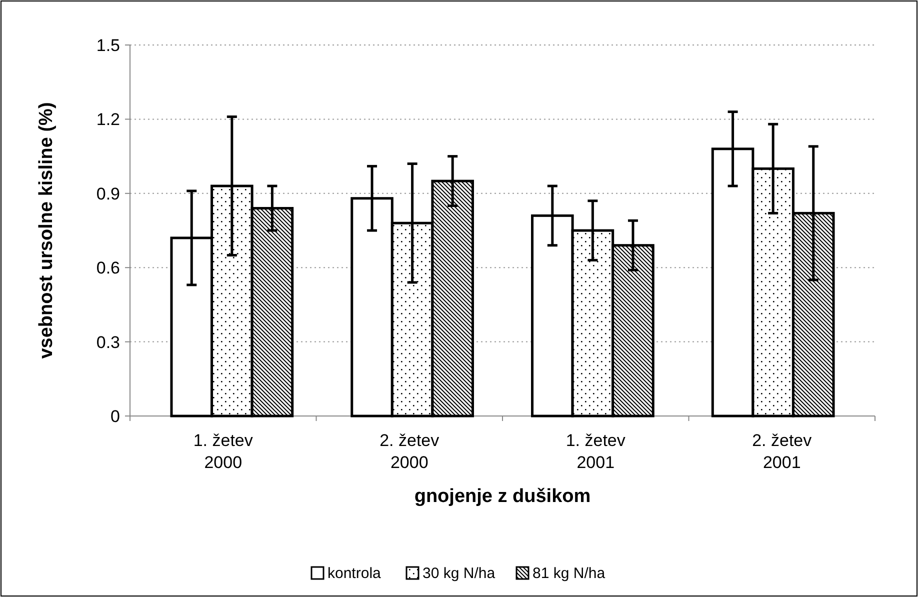  What do you see at coordinates (410, 451) in the screenshot?
I see `x-tick-label: 2. žetev 2000` at bounding box center [410, 451].